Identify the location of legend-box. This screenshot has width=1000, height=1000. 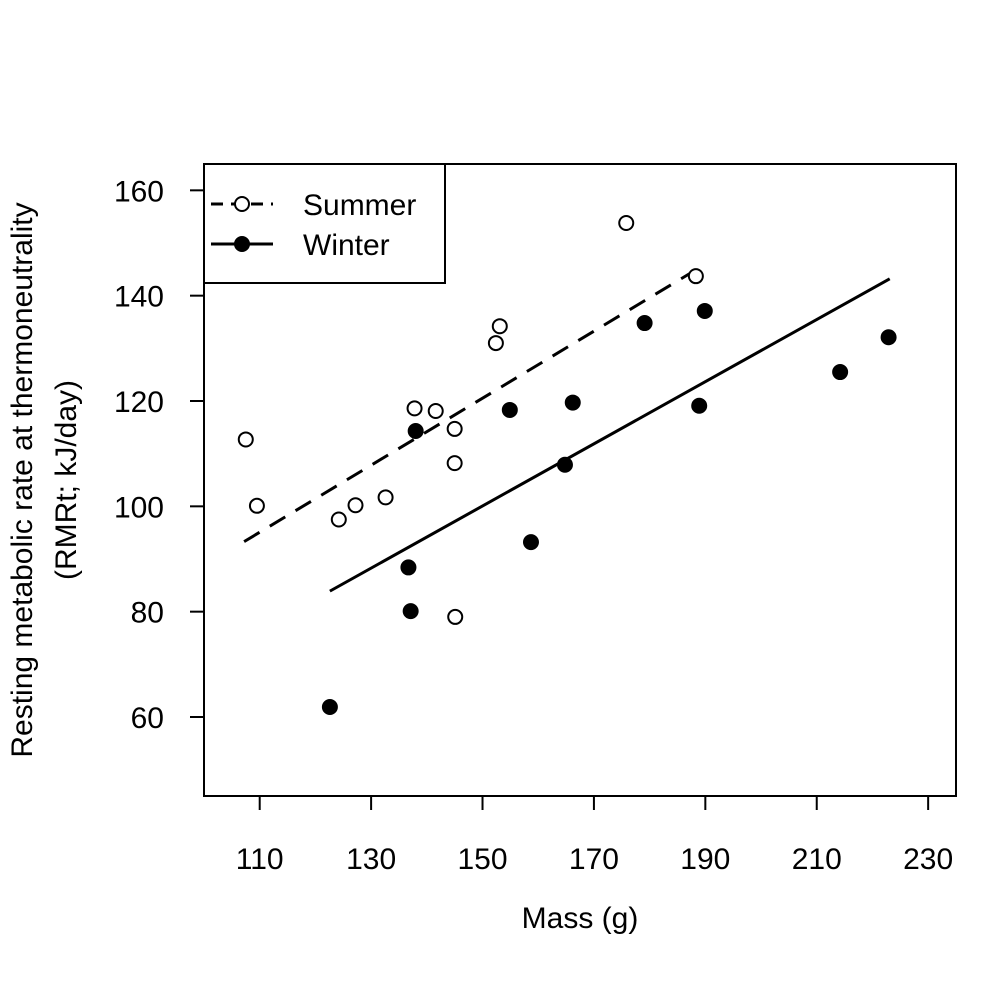
(324, 223).